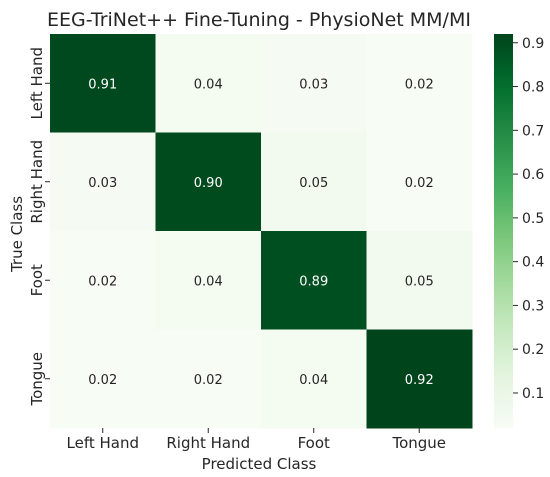 Image resolution: width=550 pixels, height=477 pixels. I want to click on y-tick-label: Right Hand, so click(37, 182).